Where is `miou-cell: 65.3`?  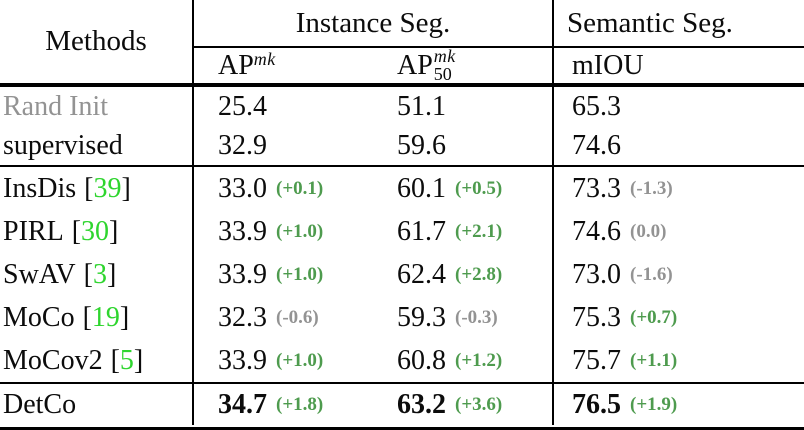
miou-cell: 65.3 is located at coordinates (679, 106).